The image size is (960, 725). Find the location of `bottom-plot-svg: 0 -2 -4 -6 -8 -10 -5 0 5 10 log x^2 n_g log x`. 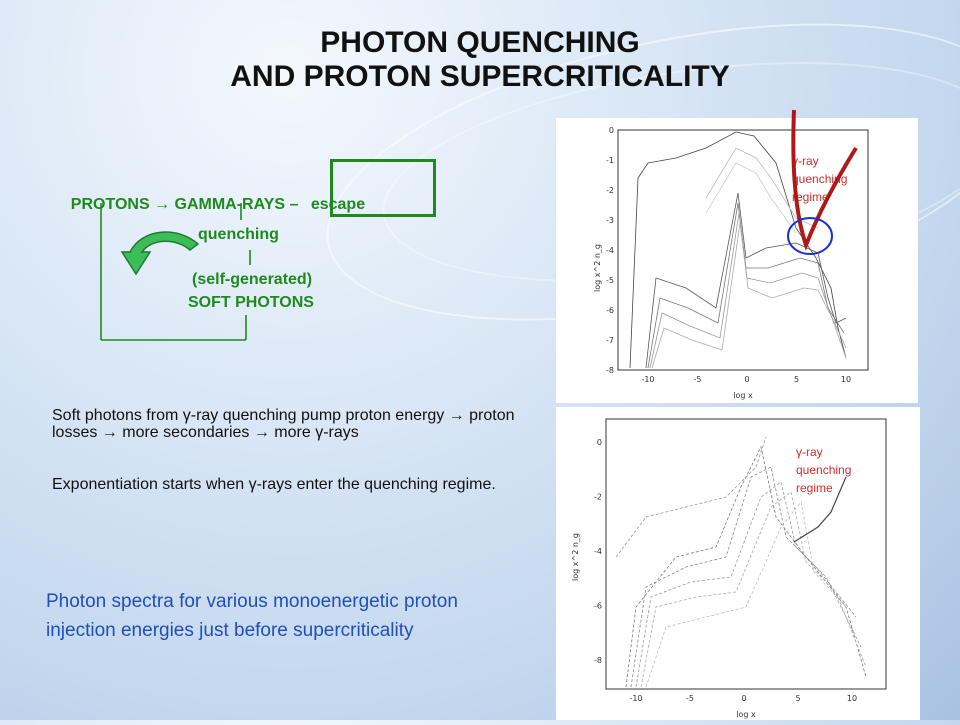

bottom-plot-svg: 0 -2 -4 -6 -8 -10 -5 0 5 10 log x^2 n_g log x is located at coordinates (729, 568).